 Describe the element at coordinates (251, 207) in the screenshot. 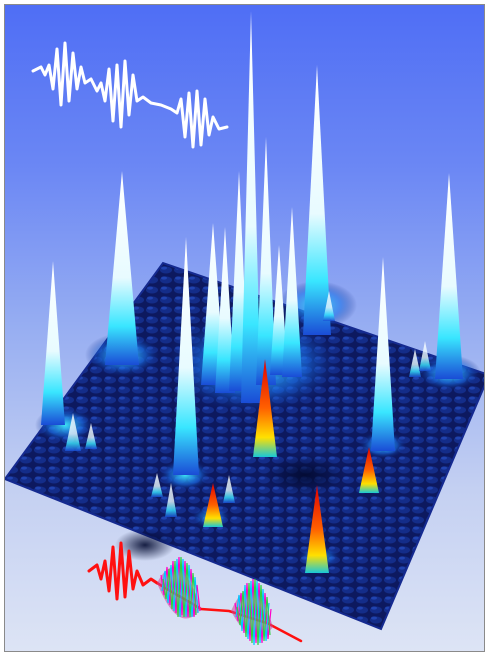

I see `peak-tallest` at that location.